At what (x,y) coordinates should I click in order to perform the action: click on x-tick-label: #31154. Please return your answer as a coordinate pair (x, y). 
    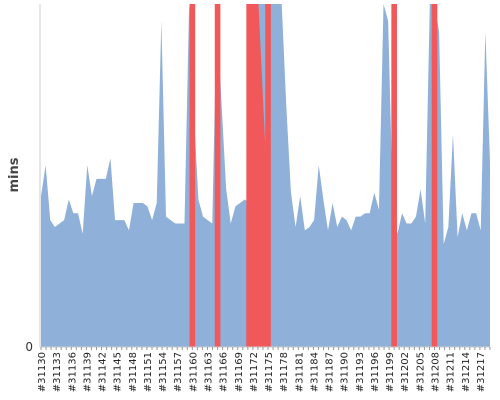
    Looking at the image, I should click on (163, 372).